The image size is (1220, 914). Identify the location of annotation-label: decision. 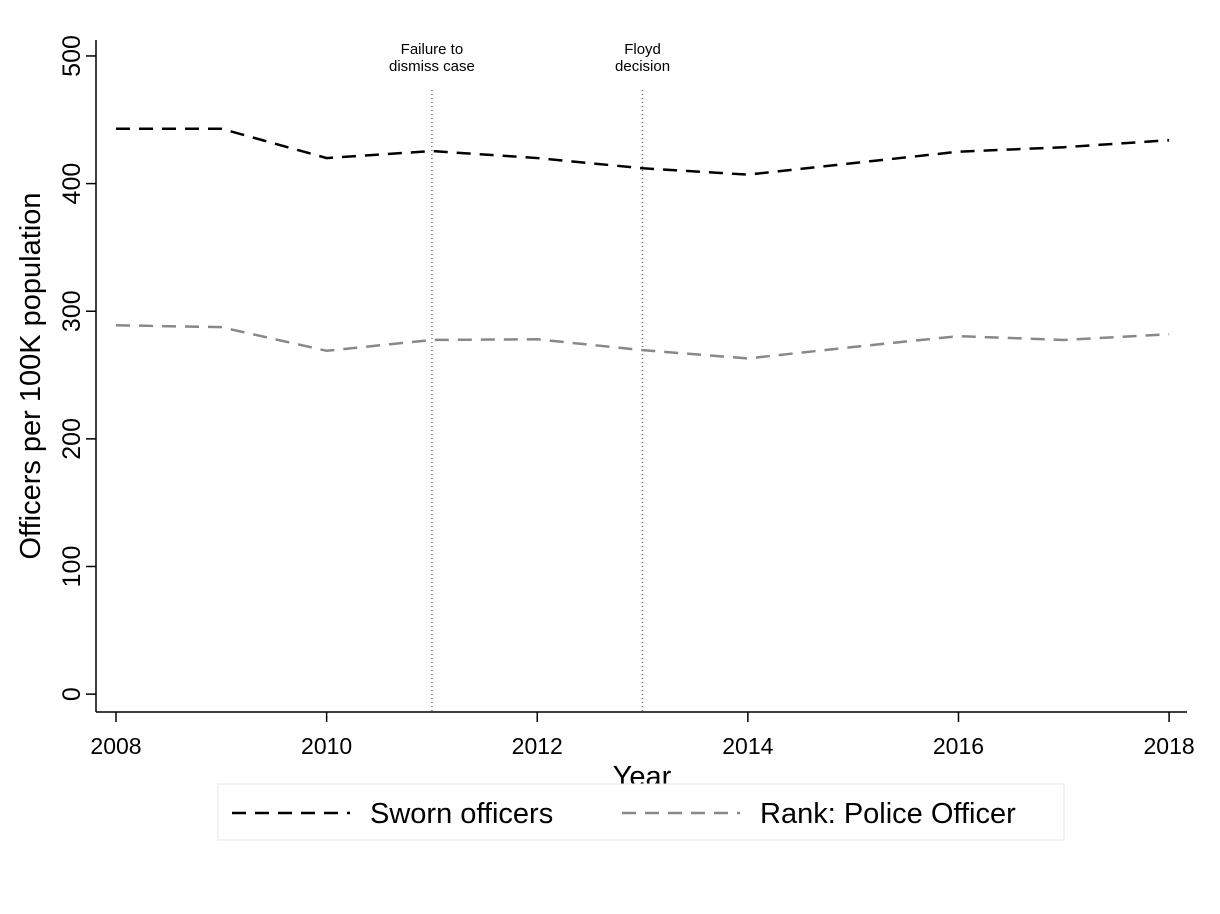
(642, 66).